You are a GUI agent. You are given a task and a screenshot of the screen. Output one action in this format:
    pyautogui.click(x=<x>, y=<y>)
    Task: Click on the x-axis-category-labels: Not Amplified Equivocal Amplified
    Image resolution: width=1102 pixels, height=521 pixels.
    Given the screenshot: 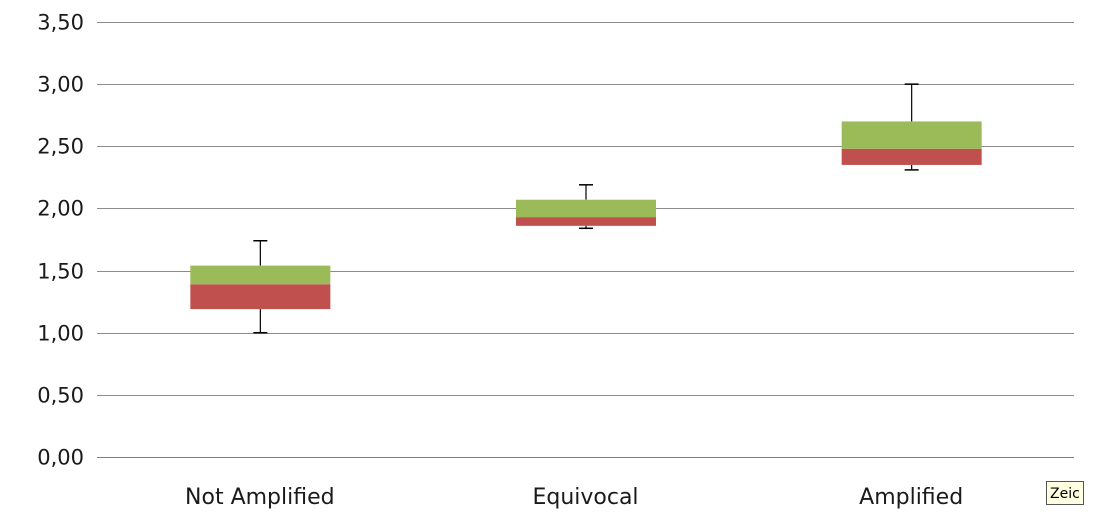 What is the action you would take?
    pyautogui.click(x=574, y=497)
    